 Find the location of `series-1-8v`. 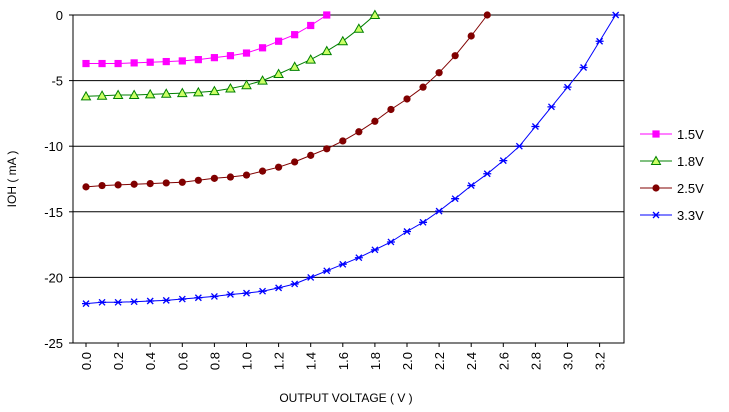

series-1-8v is located at coordinates (230, 55).